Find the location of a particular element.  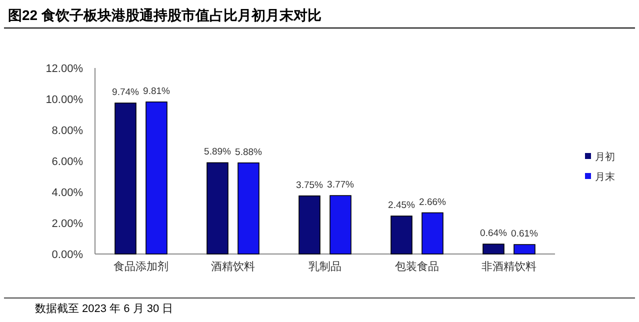

data-label: 9.81% is located at coordinates (157, 91).